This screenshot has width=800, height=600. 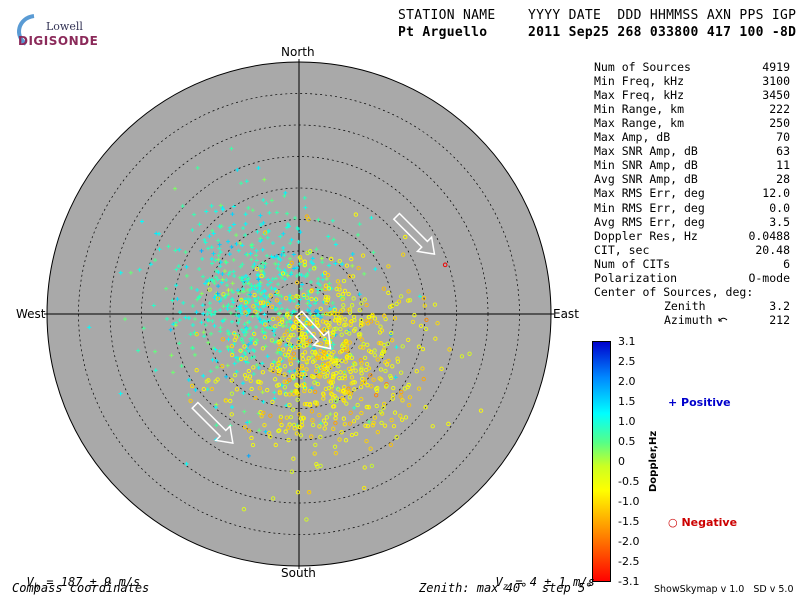 I want to click on negative-marker-icon: ○, so click(x=675, y=522).